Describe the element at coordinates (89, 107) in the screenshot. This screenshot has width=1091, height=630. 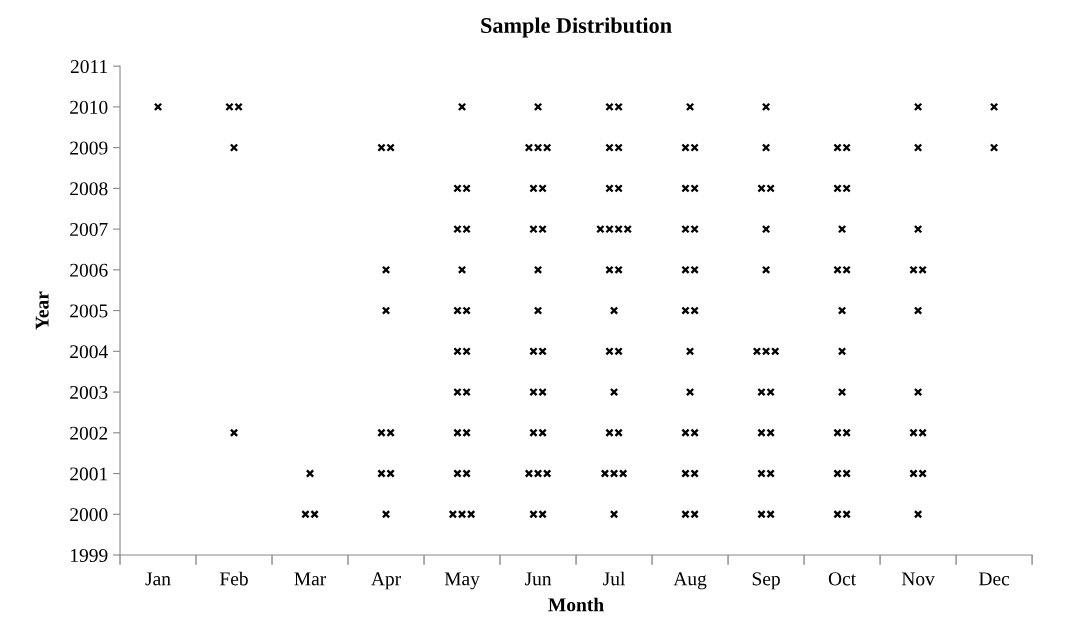
I see `y-tick-label: 2010` at that location.